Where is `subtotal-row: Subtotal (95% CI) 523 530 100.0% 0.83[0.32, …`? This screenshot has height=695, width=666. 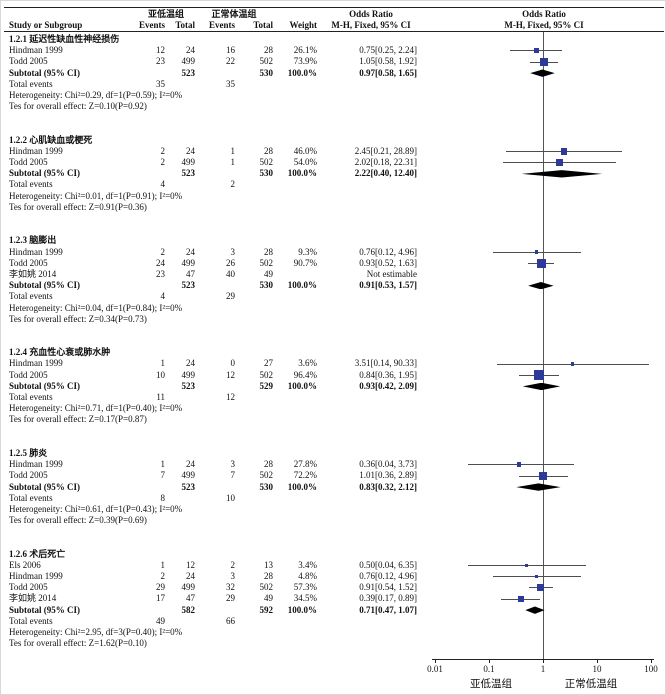
subtotal-row: Subtotal (95% CI) 523 530 100.0% 0.83[0.32, … is located at coordinates (335, 487).